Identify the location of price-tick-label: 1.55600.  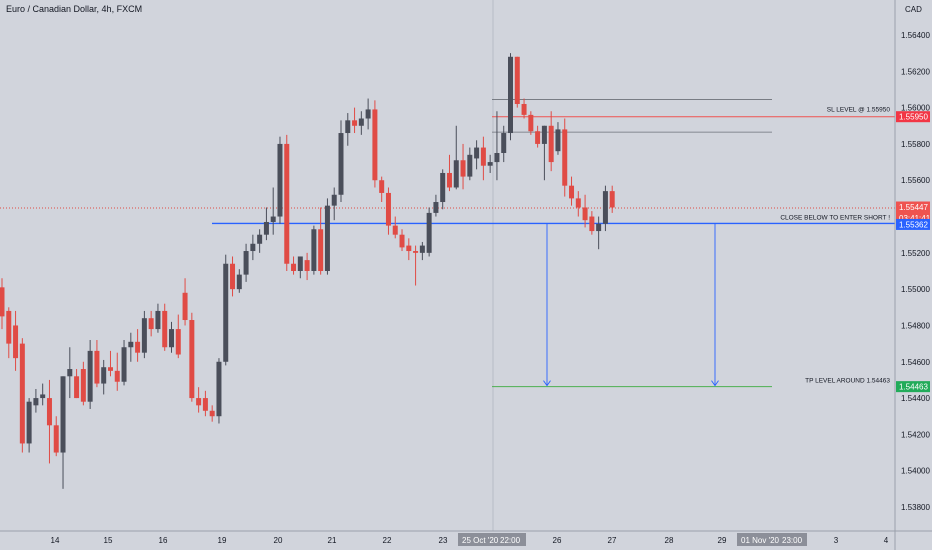
(915, 180).